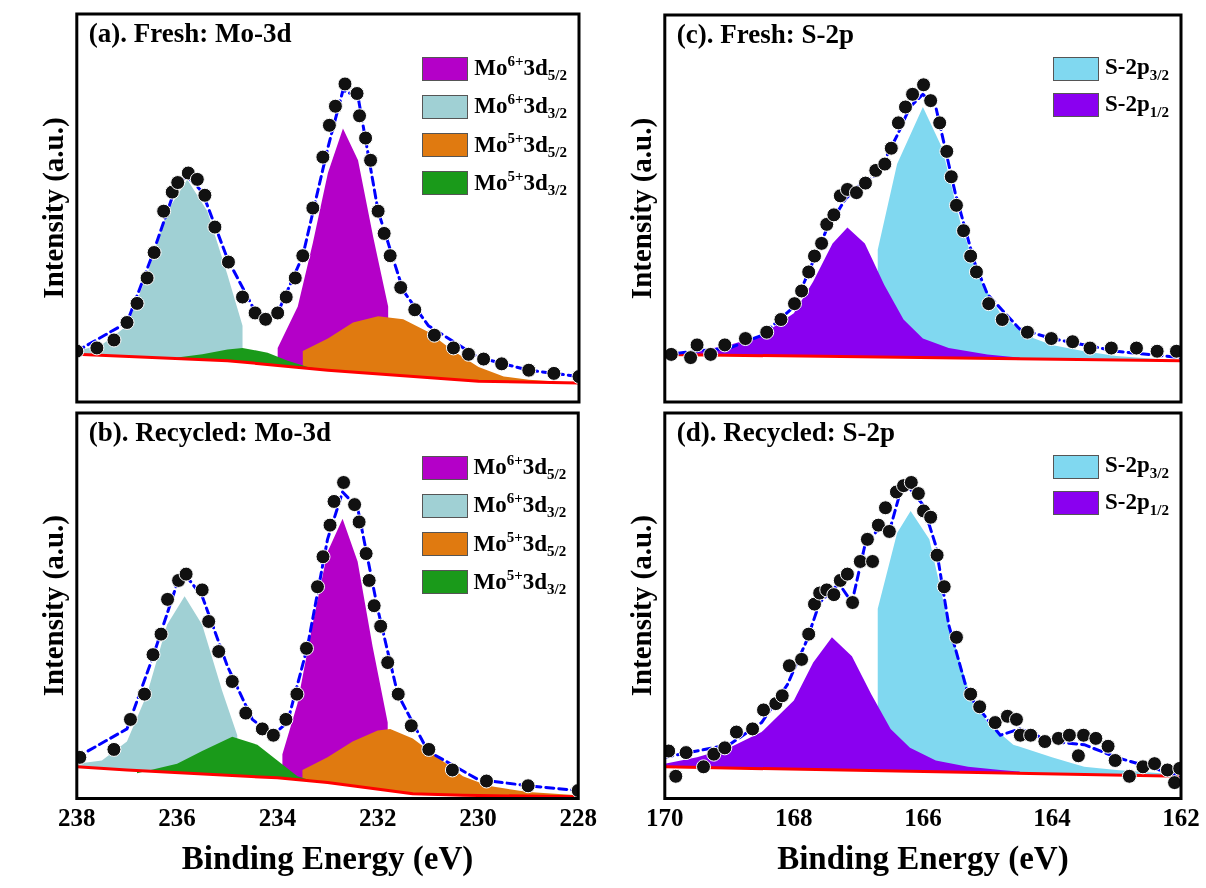  Describe the element at coordinates (786, 432) in the screenshot. I see `chart-title: (d). Recycled: S-2p` at that location.